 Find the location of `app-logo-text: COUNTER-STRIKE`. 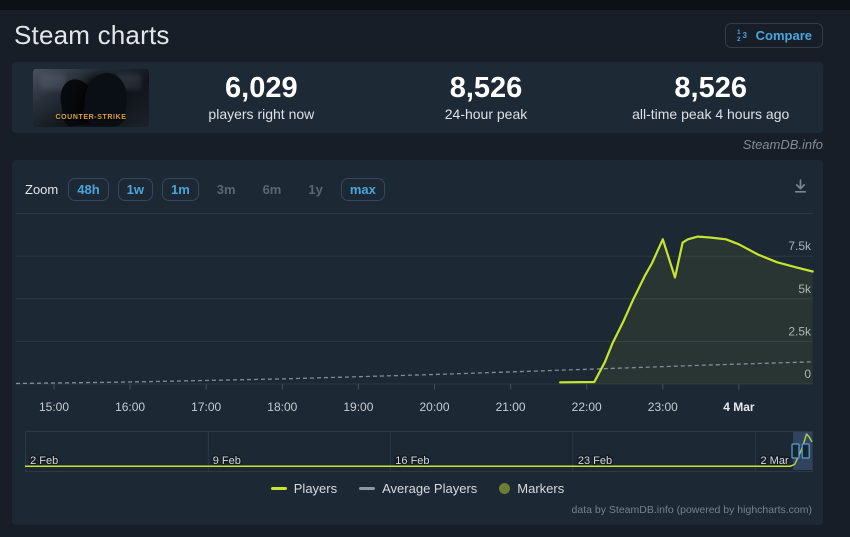

app-logo-text: COUNTER-STRIKE is located at coordinates (91, 117).